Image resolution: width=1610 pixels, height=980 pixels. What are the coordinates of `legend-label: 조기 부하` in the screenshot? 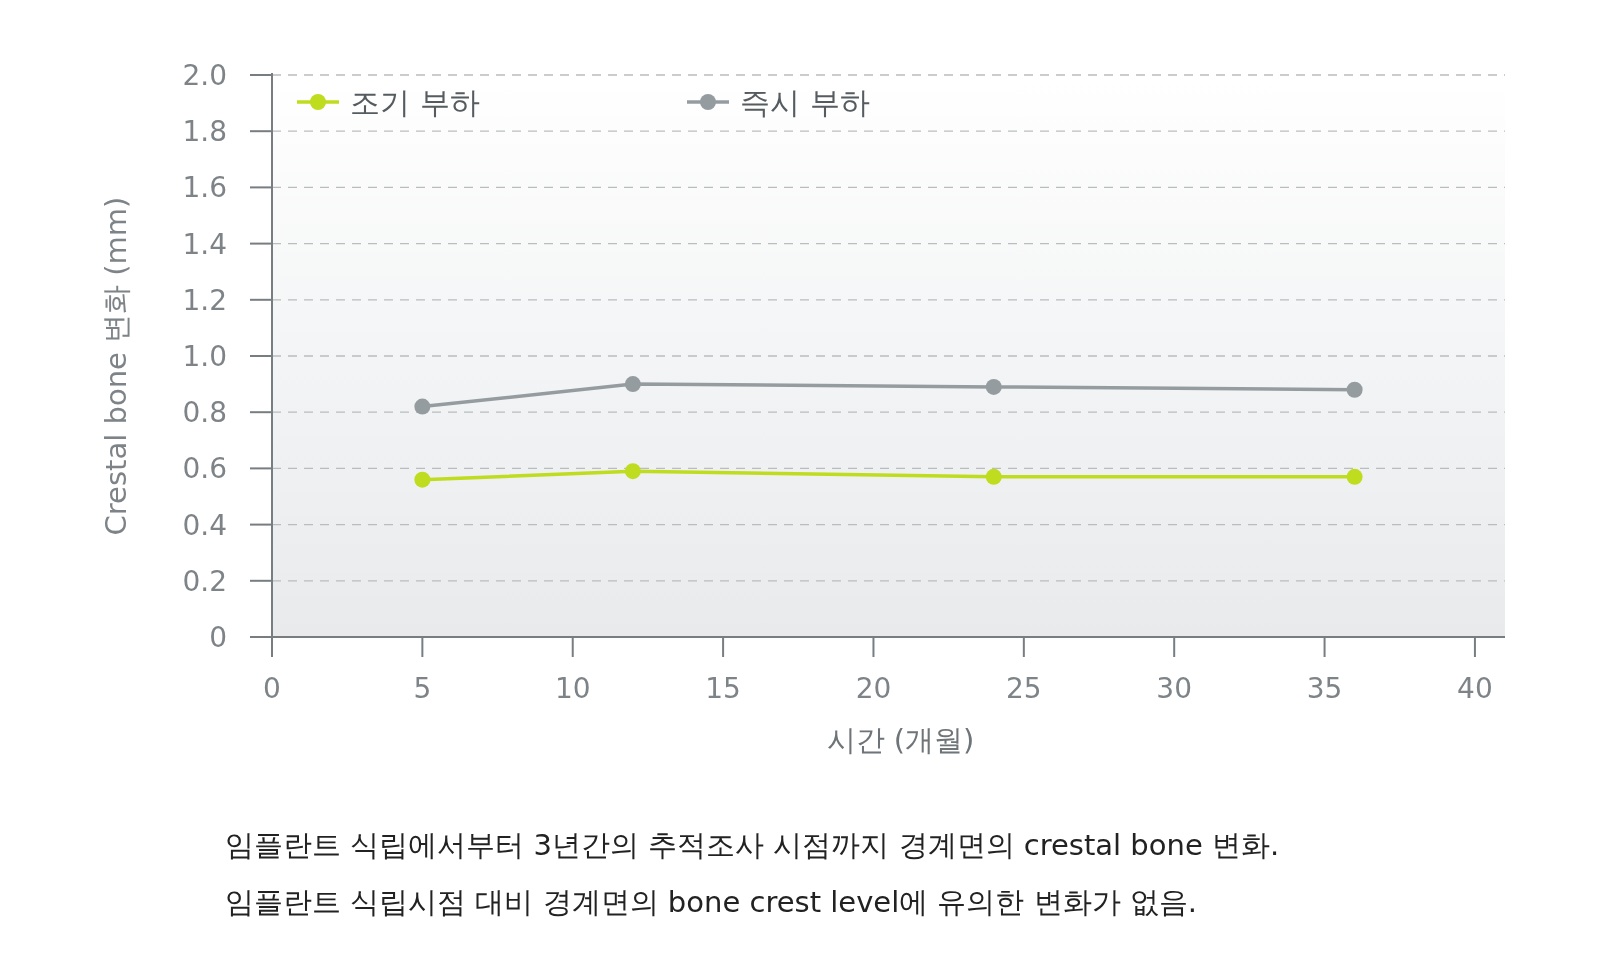 It's located at (415, 102).